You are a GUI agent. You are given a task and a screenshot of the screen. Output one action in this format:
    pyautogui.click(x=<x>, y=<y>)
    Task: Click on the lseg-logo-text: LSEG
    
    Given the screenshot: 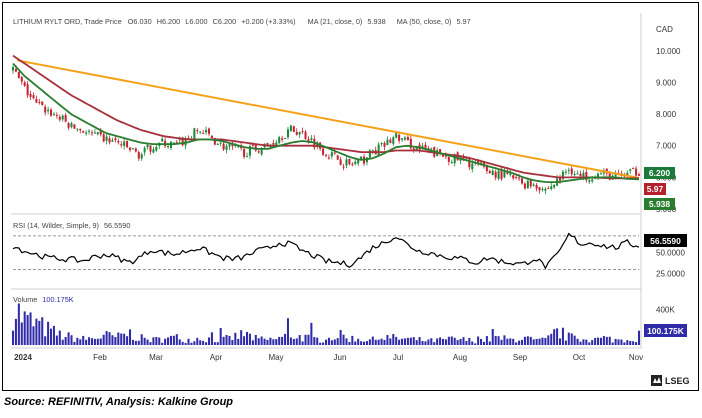 What is the action you would take?
    pyautogui.click(x=677, y=381)
    